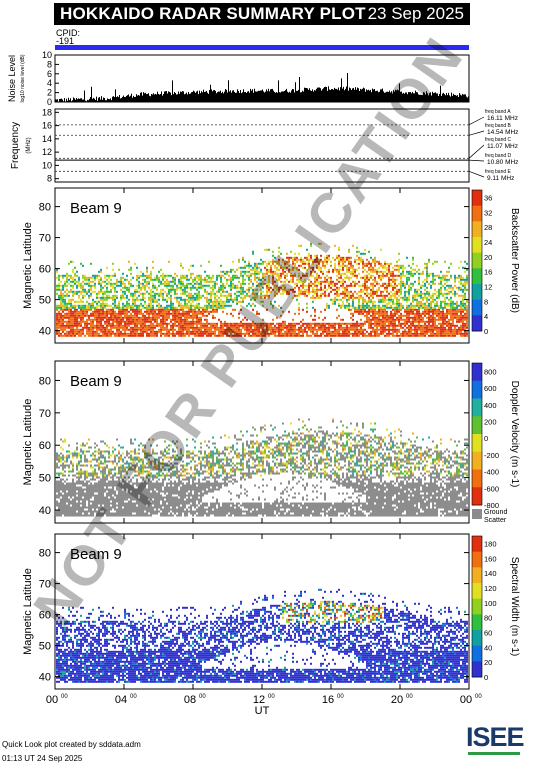  Describe the element at coordinates (262, 87) in the screenshot. I see `noise-series` at that location.